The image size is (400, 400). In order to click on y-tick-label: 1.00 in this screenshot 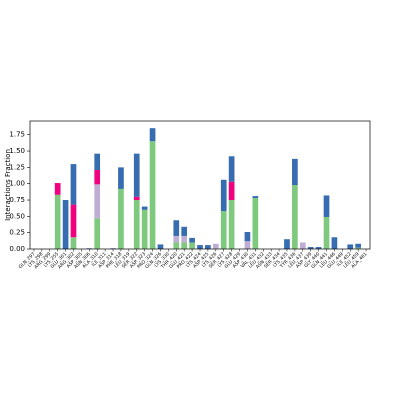, I will do `click(17, 184)`.